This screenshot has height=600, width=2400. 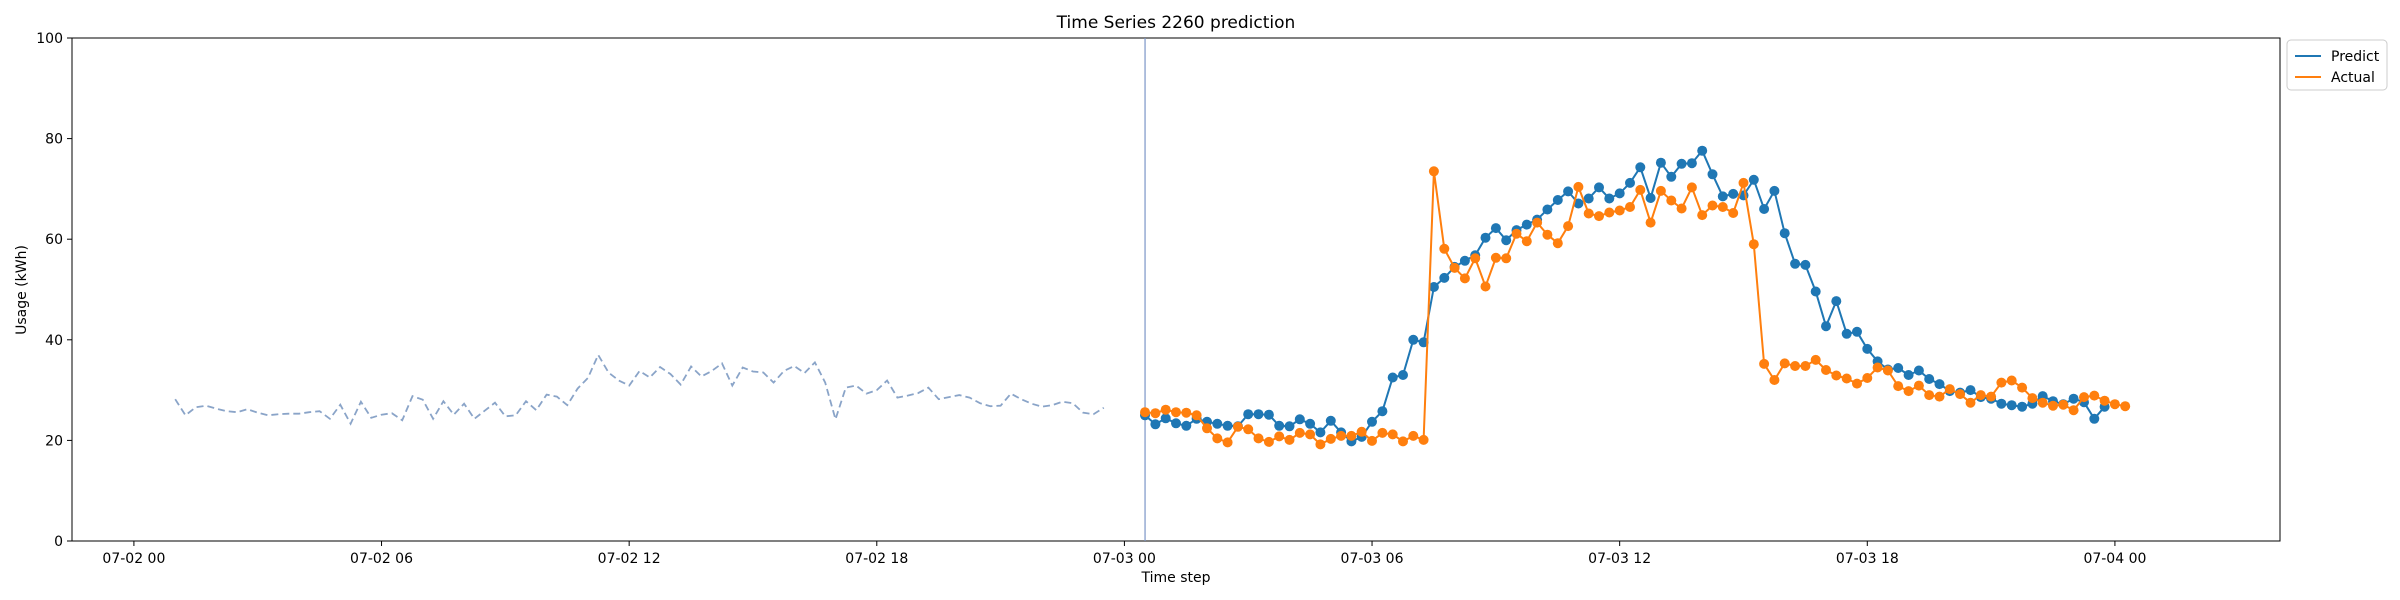 I want to click on x-tick-label: 07-03 12, so click(x=1619, y=559).